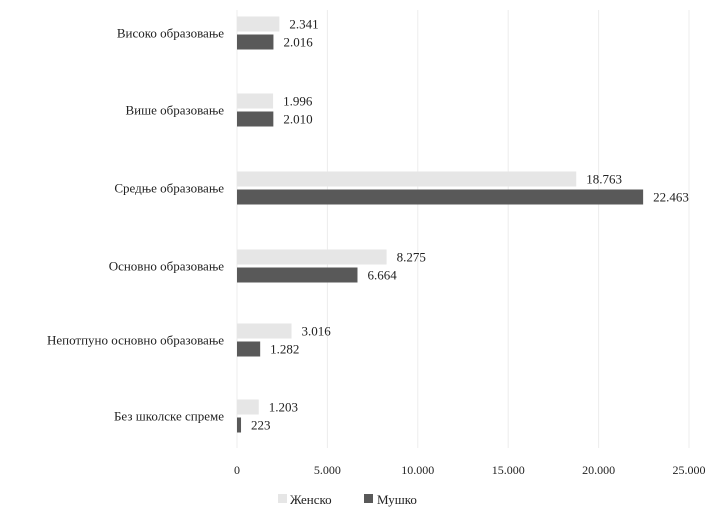 The width and height of the screenshot is (715, 512). Describe the element at coordinates (303, 24) in the screenshot. I see `data-label: 2.341` at that location.